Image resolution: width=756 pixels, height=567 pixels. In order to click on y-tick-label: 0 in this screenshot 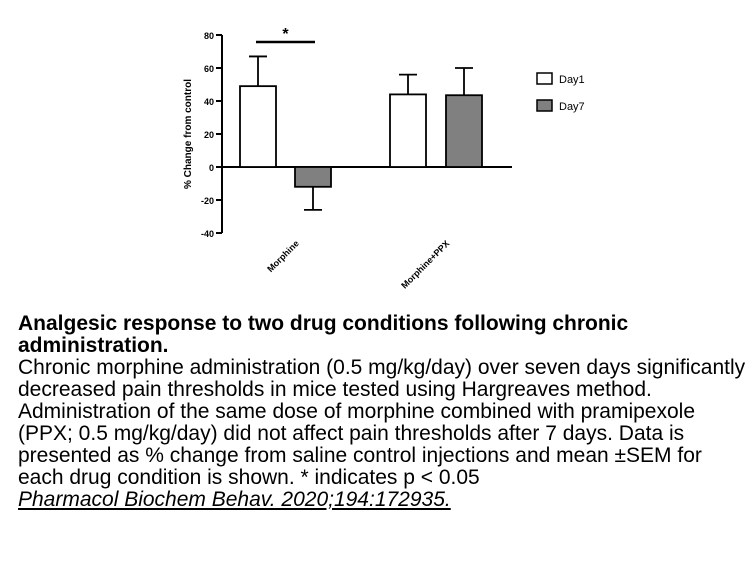, I will do `click(211, 168)`.